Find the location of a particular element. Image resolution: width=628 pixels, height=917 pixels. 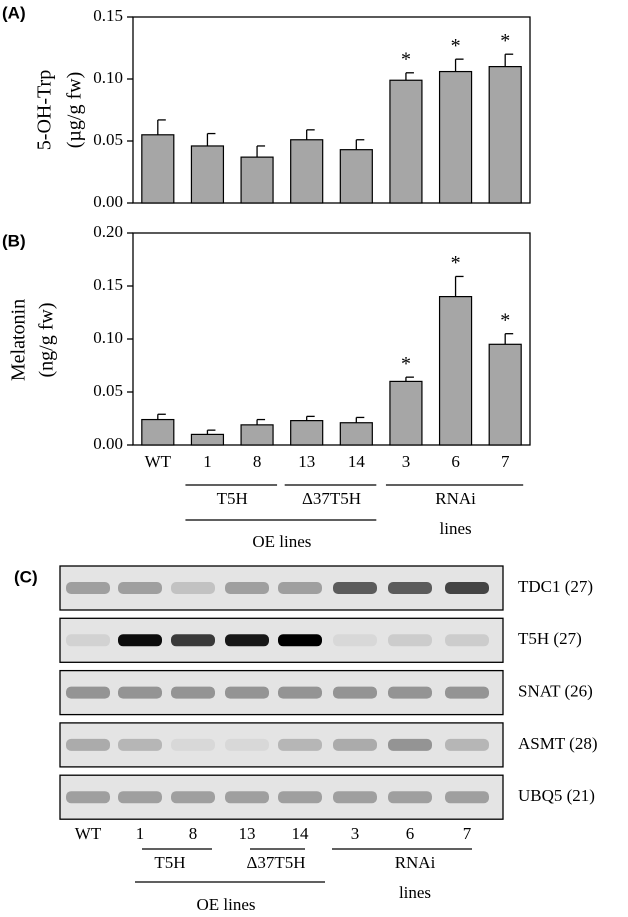

x-tick-label: 14 is located at coordinates (357, 461).